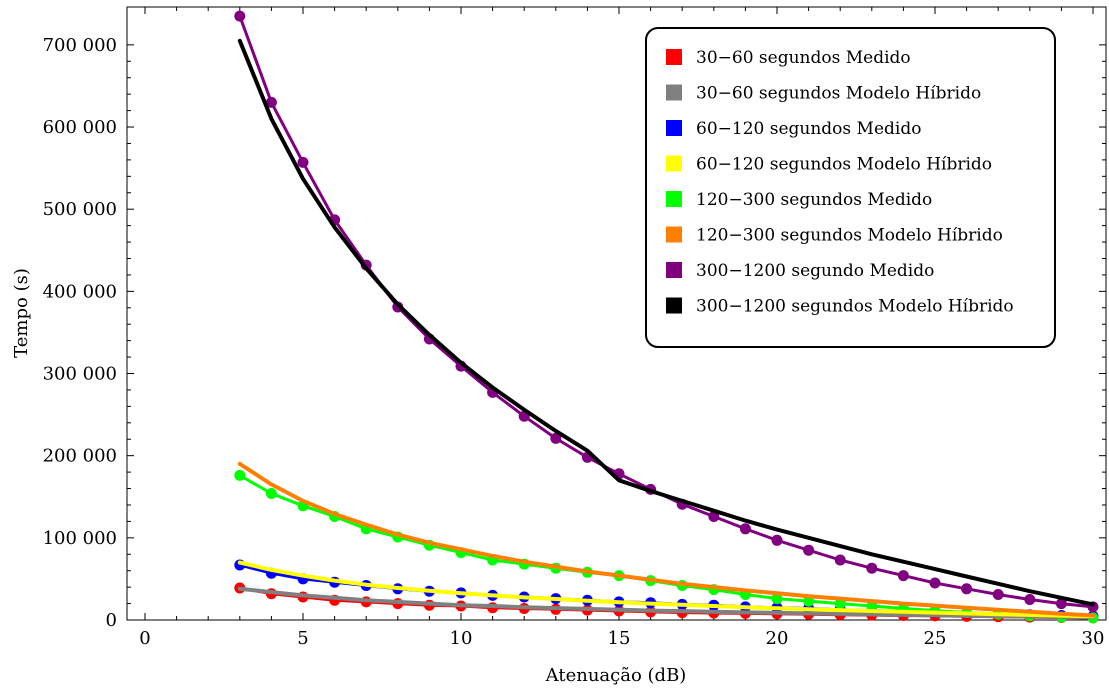 The height and width of the screenshot is (693, 1109). I want to click on x-tick-label: 20, so click(777, 638).